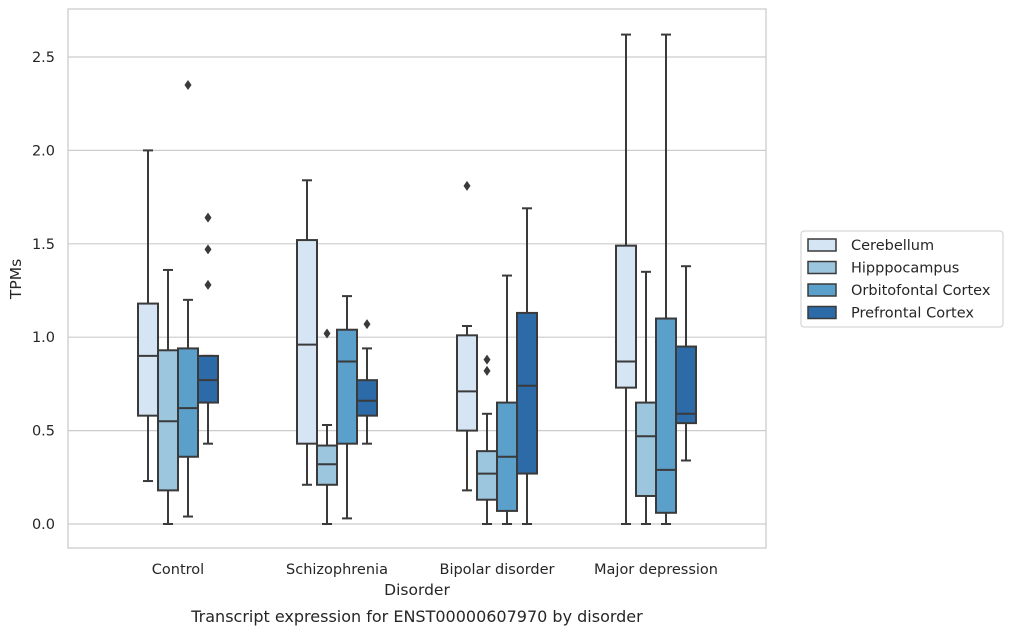 This screenshot has width=1014, height=634. What do you see at coordinates (178, 570) in the screenshot?
I see `x-tick-label: Control` at bounding box center [178, 570].